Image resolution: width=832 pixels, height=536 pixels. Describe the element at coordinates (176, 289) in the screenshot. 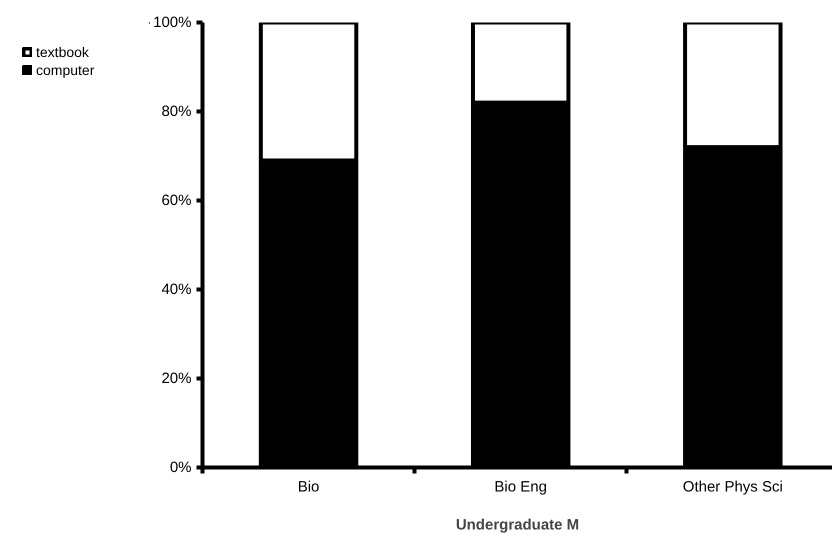

I see `y-tick-label: 40%` at that location.